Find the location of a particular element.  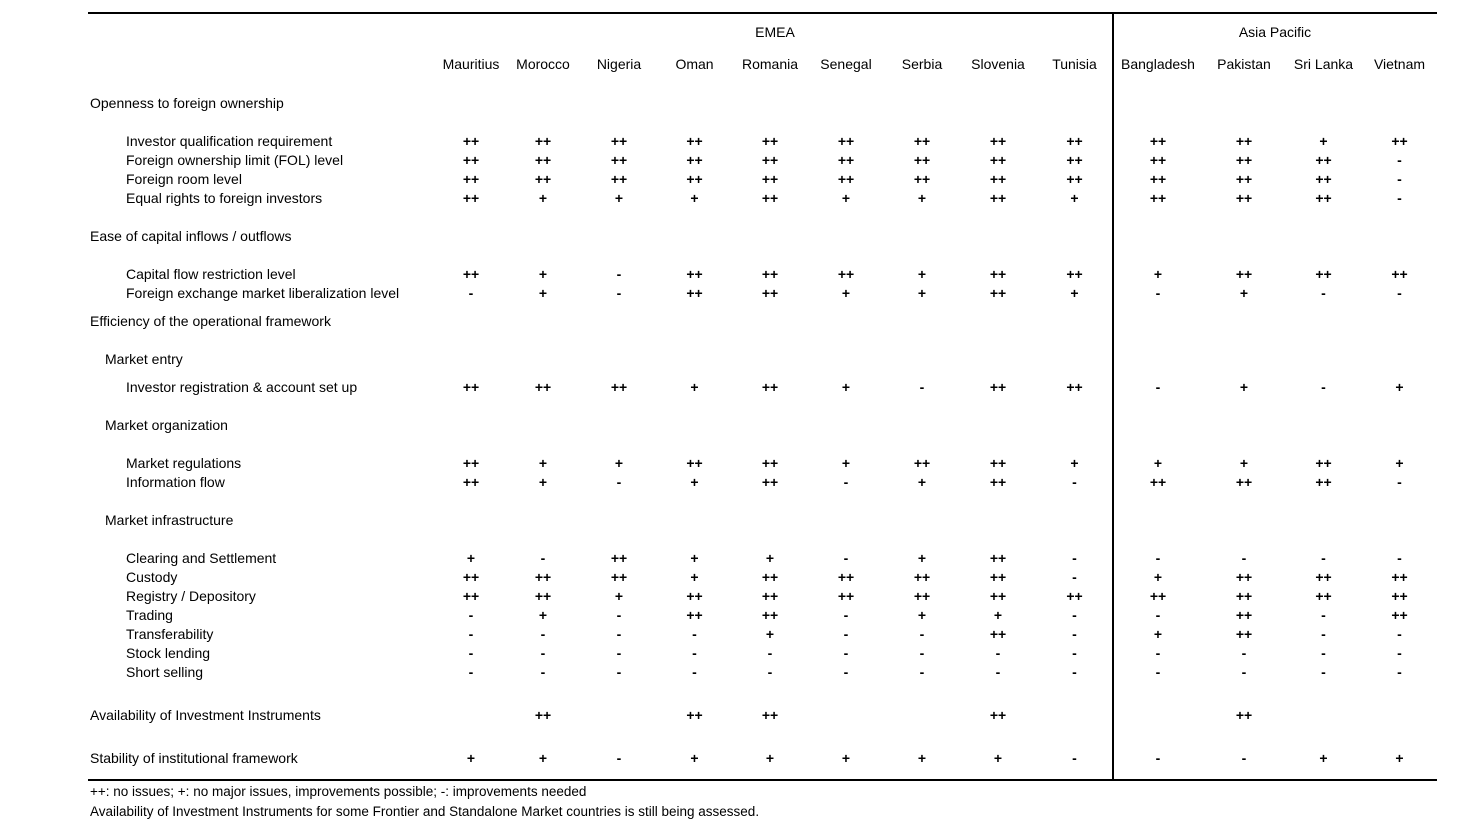

column-header-bangladesh: Bangladesh is located at coordinates (1158, 64).